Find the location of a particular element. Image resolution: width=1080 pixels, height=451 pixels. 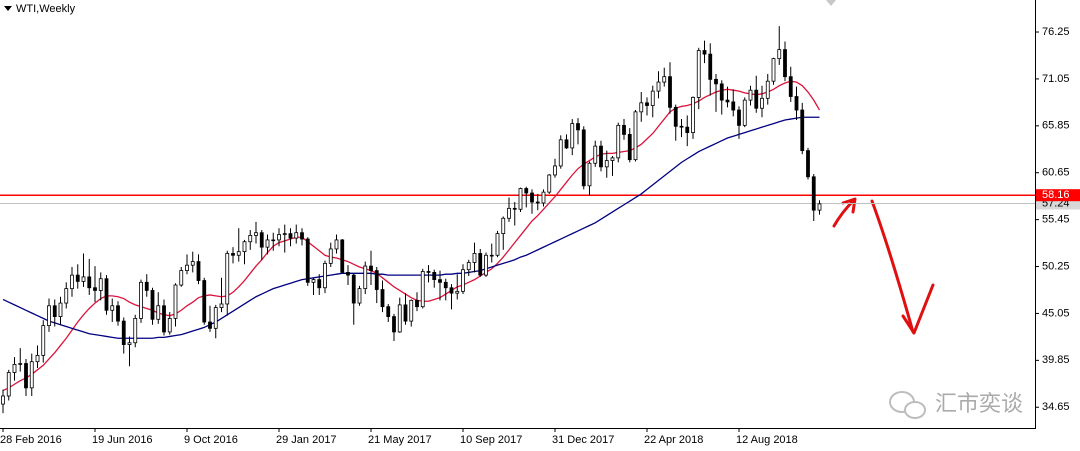

y-tick-label: 50.25 is located at coordinates (1056, 266).